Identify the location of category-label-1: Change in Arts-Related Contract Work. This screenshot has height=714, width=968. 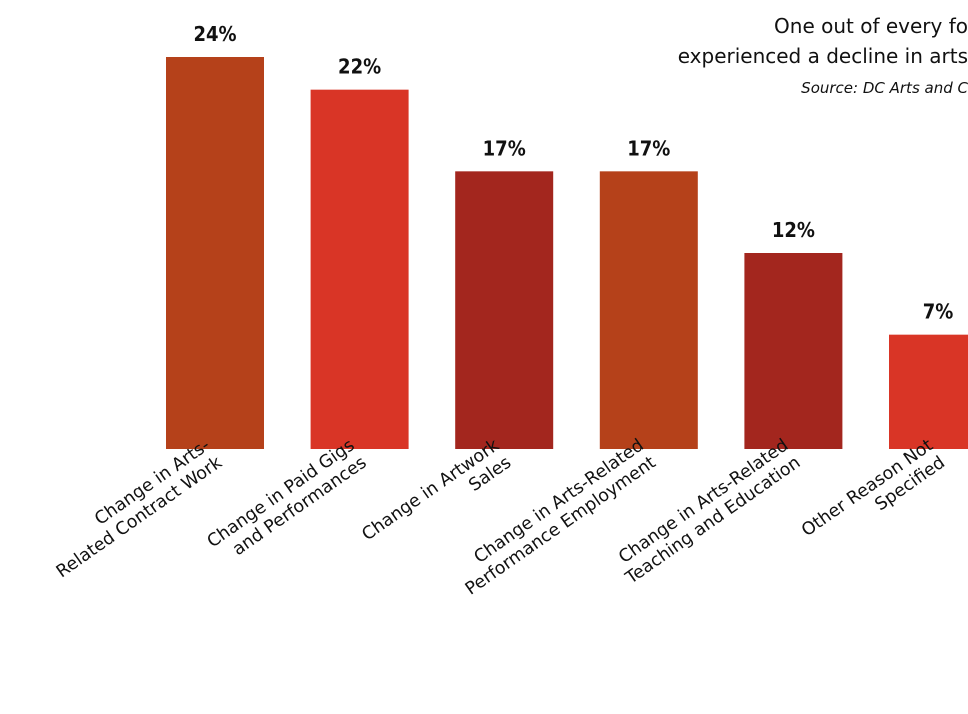
(134, 509).